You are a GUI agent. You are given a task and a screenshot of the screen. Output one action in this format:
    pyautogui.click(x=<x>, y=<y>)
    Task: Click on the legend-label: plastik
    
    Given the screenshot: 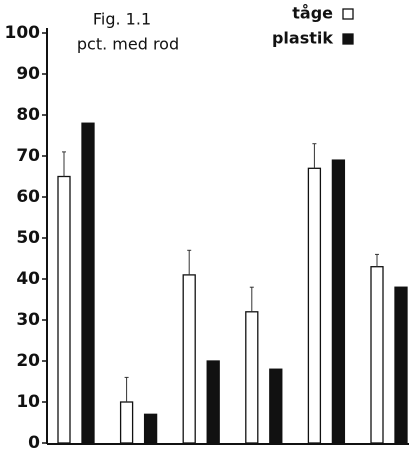 What is the action you would take?
    pyautogui.click(x=302, y=38)
    